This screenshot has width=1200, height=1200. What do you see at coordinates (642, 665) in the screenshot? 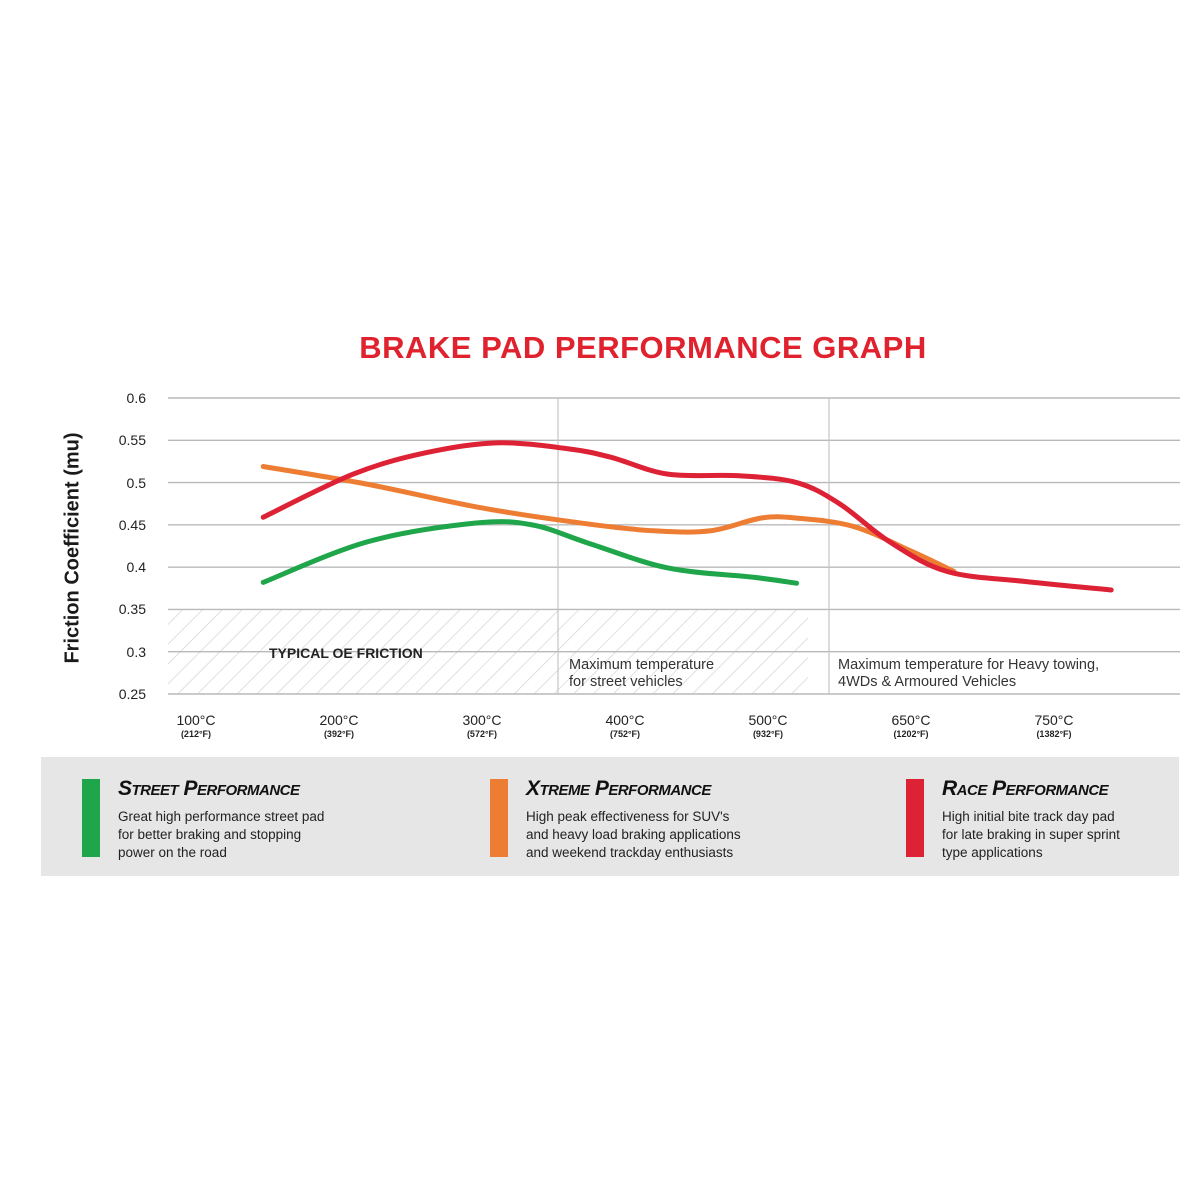
I see `street-limit-line-1: Maximum temperature` at bounding box center [642, 665].